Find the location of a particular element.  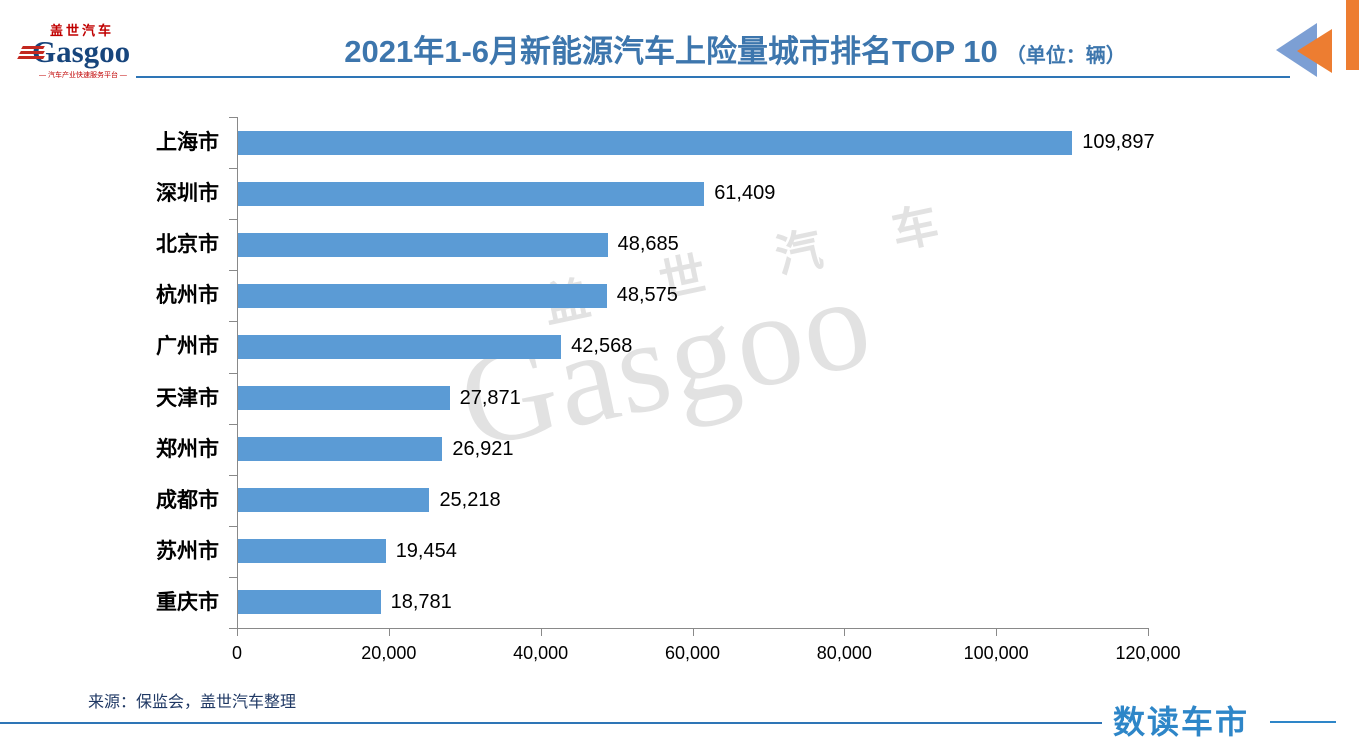

brand-divider is located at coordinates (1303, 722).